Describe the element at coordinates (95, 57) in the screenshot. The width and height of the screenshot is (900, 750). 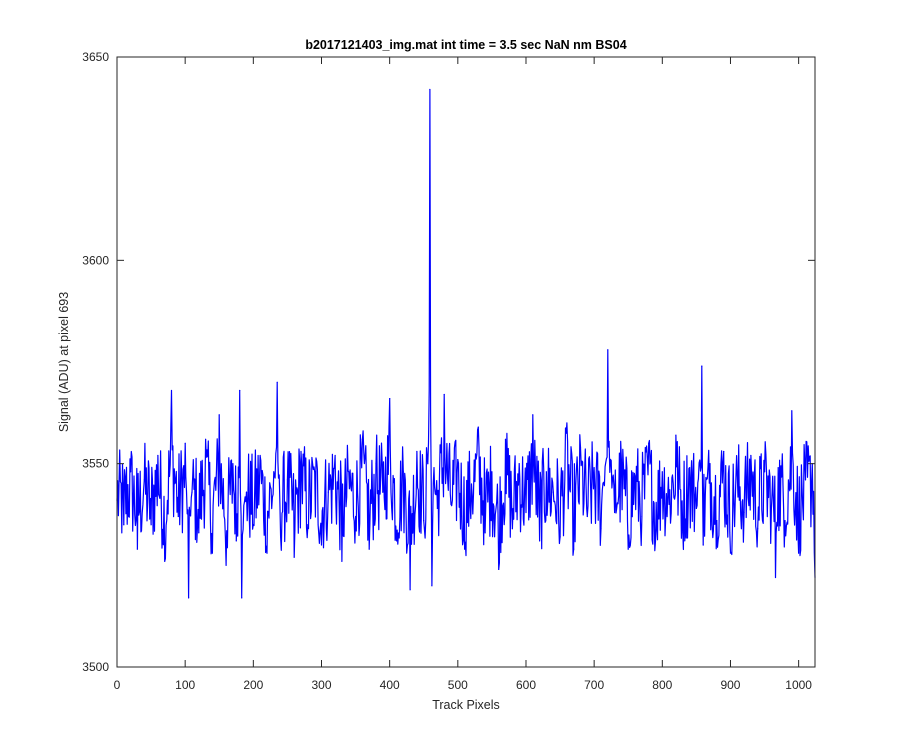
I see `y-tick-label: 3650` at that location.